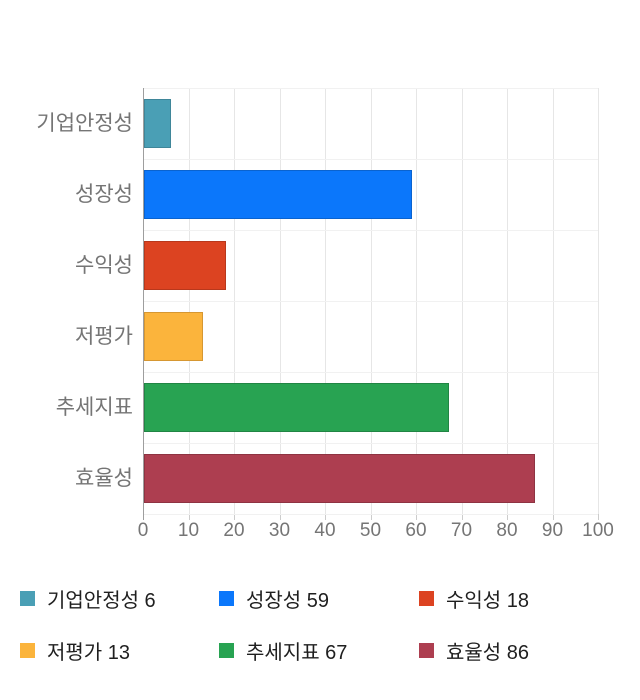 The width and height of the screenshot is (640, 700). I want to click on legend-item: 효율성 86, so click(474, 652).